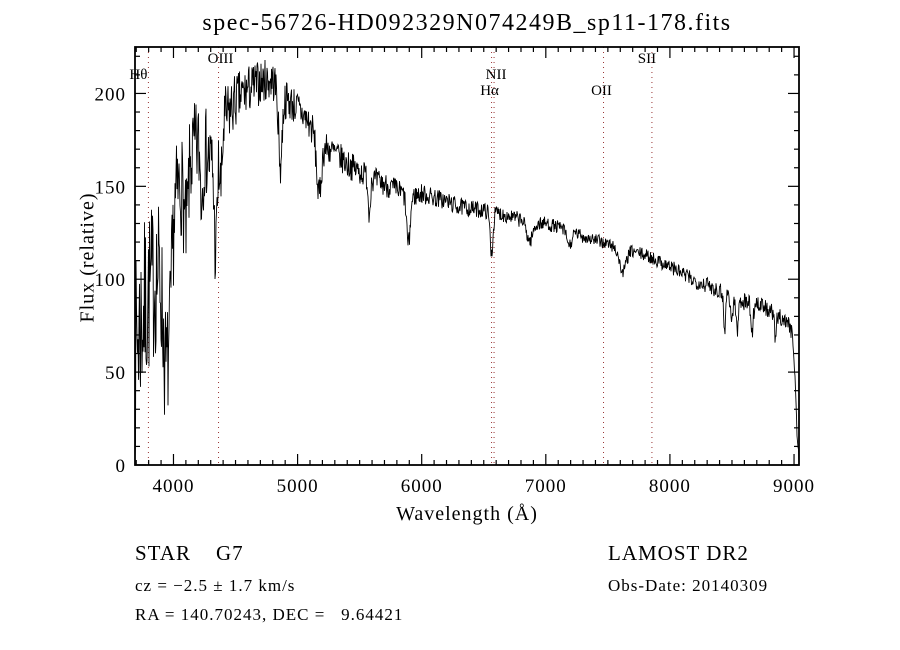  I want to click on spectral-marker-label: OIII, so click(221, 59).